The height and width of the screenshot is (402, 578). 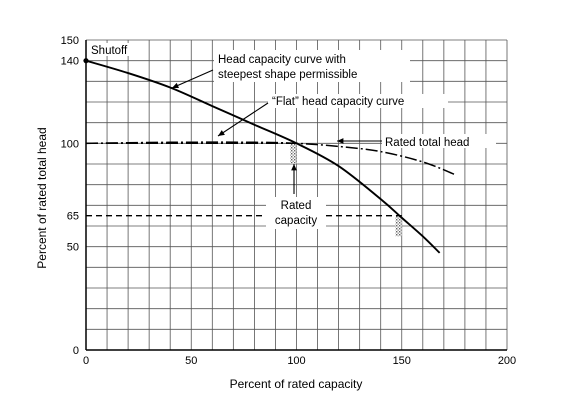 I want to click on flat-curve-label: “Flat” head capacity curve, so click(x=338, y=102).